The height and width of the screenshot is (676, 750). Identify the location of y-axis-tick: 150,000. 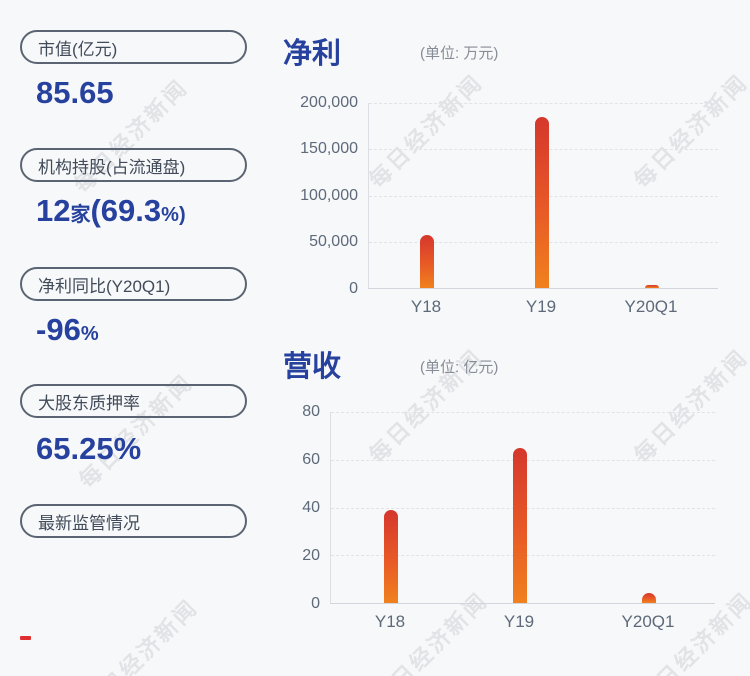
(329, 148).